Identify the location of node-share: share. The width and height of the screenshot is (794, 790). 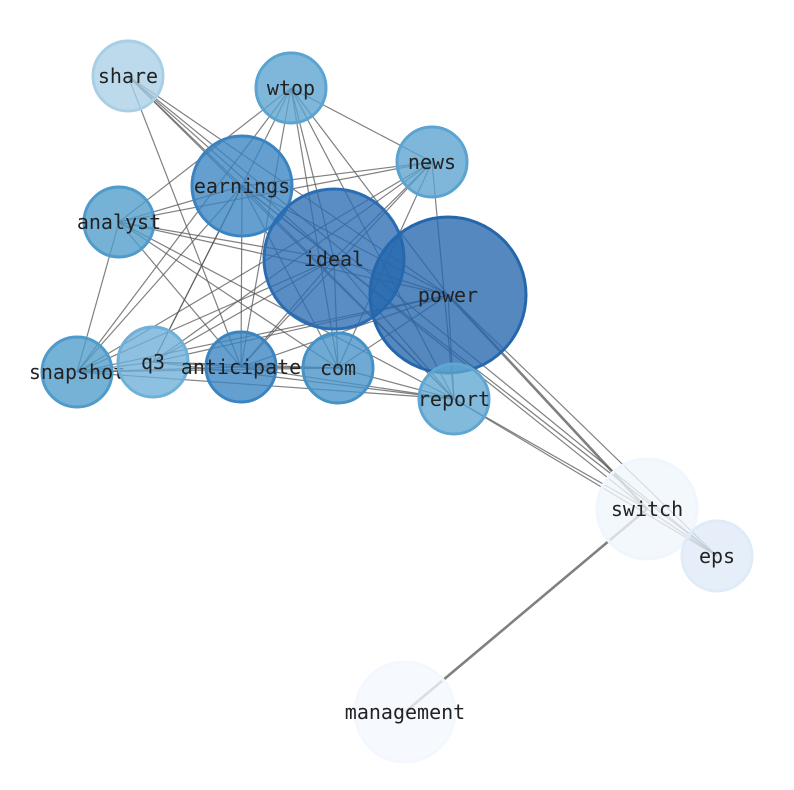
(128, 76).